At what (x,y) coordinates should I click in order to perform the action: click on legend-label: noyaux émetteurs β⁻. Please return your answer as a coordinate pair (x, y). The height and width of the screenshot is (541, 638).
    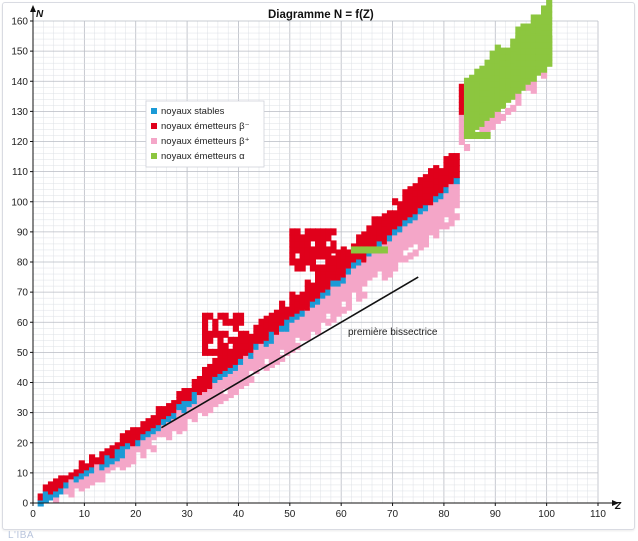
    Looking at the image, I should click on (205, 126).